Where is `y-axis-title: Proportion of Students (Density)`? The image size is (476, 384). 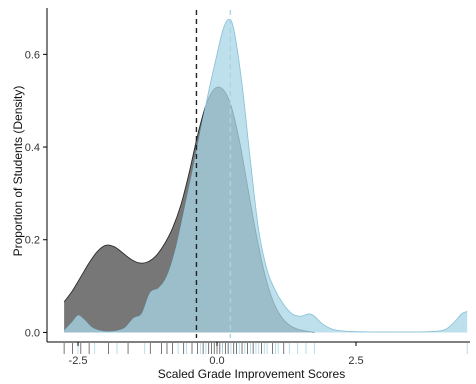
y-axis-title: Proportion of Students (Density) is located at coordinates (18, 171).